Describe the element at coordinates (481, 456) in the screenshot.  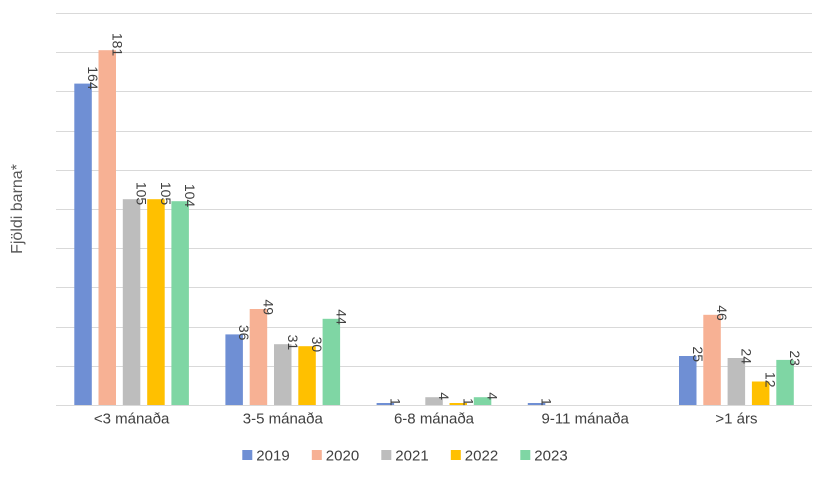
I see `legend-label: 2022` at that location.